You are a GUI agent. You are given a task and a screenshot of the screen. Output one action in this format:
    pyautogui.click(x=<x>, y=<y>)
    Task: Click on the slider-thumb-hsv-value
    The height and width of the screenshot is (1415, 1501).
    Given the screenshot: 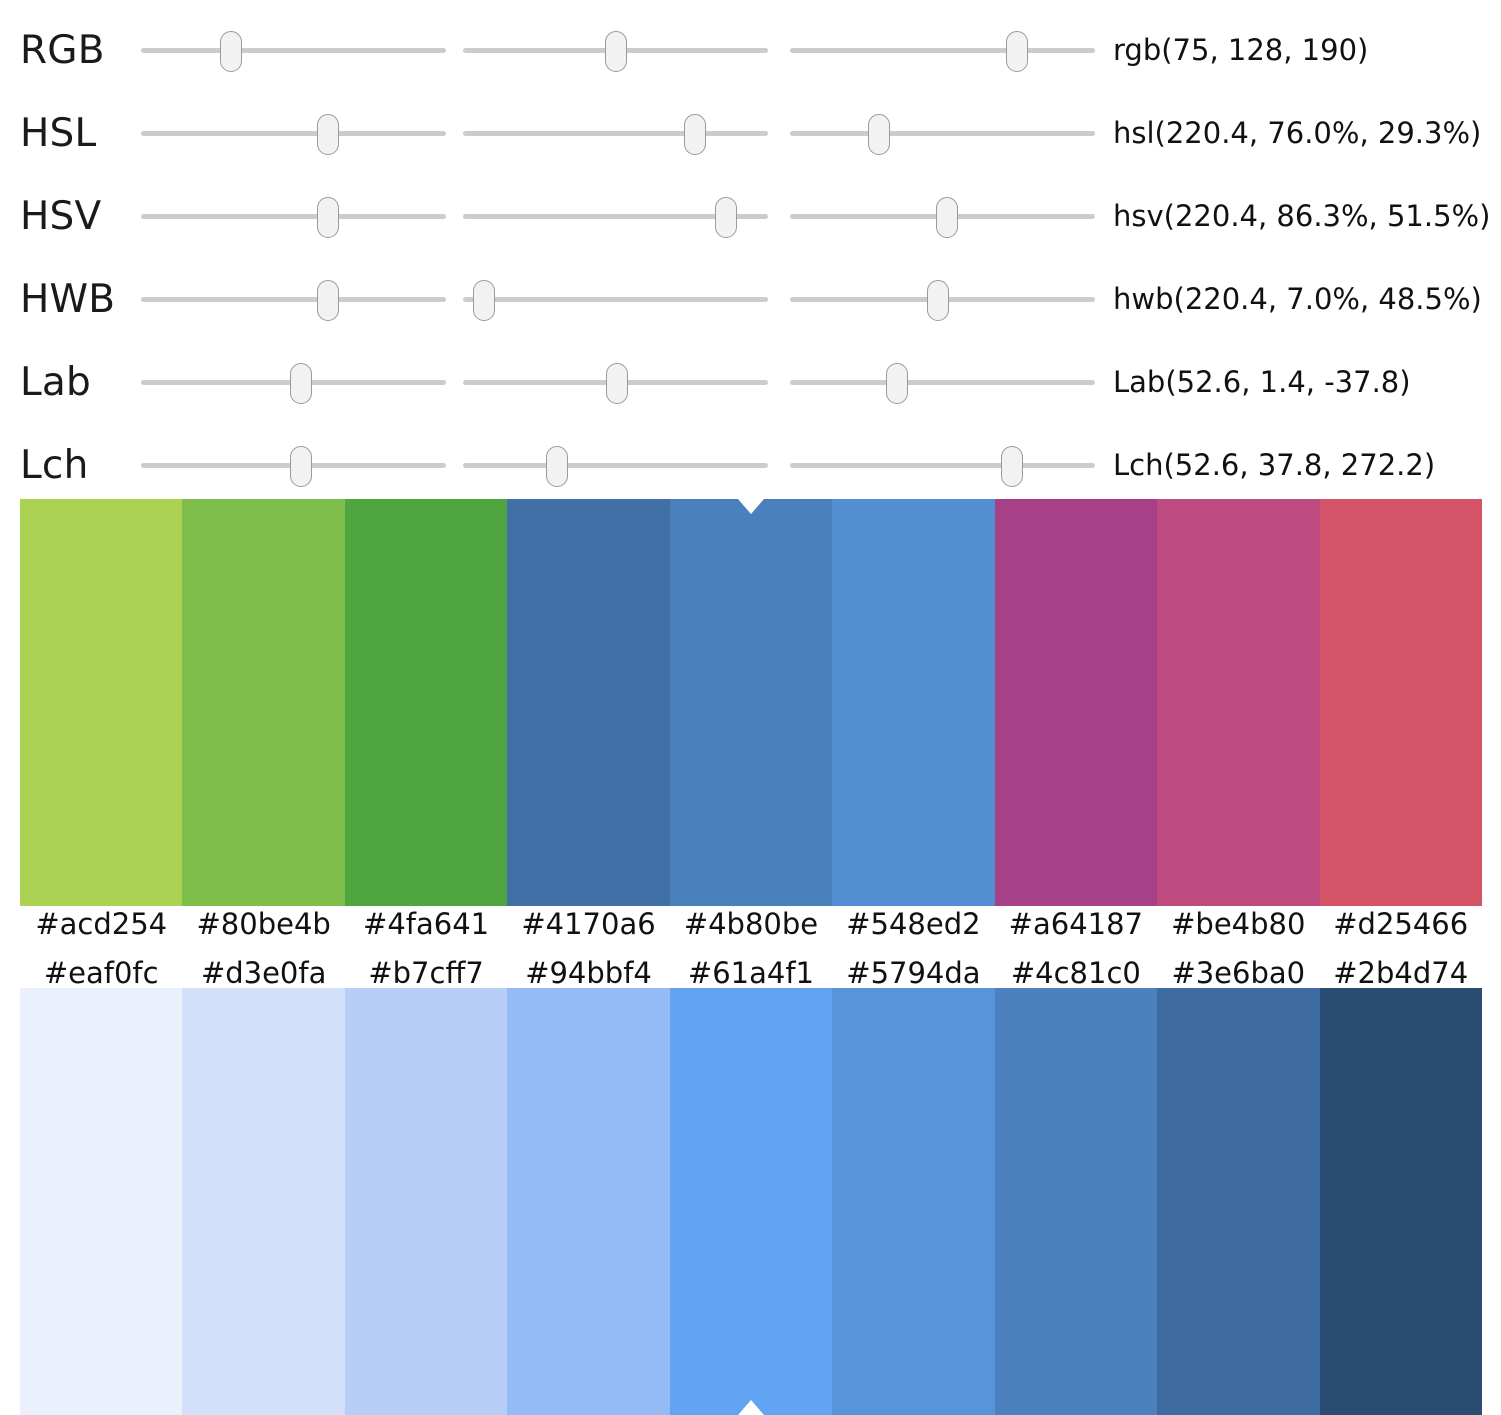 What is the action you would take?
    pyautogui.click(x=947, y=217)
    